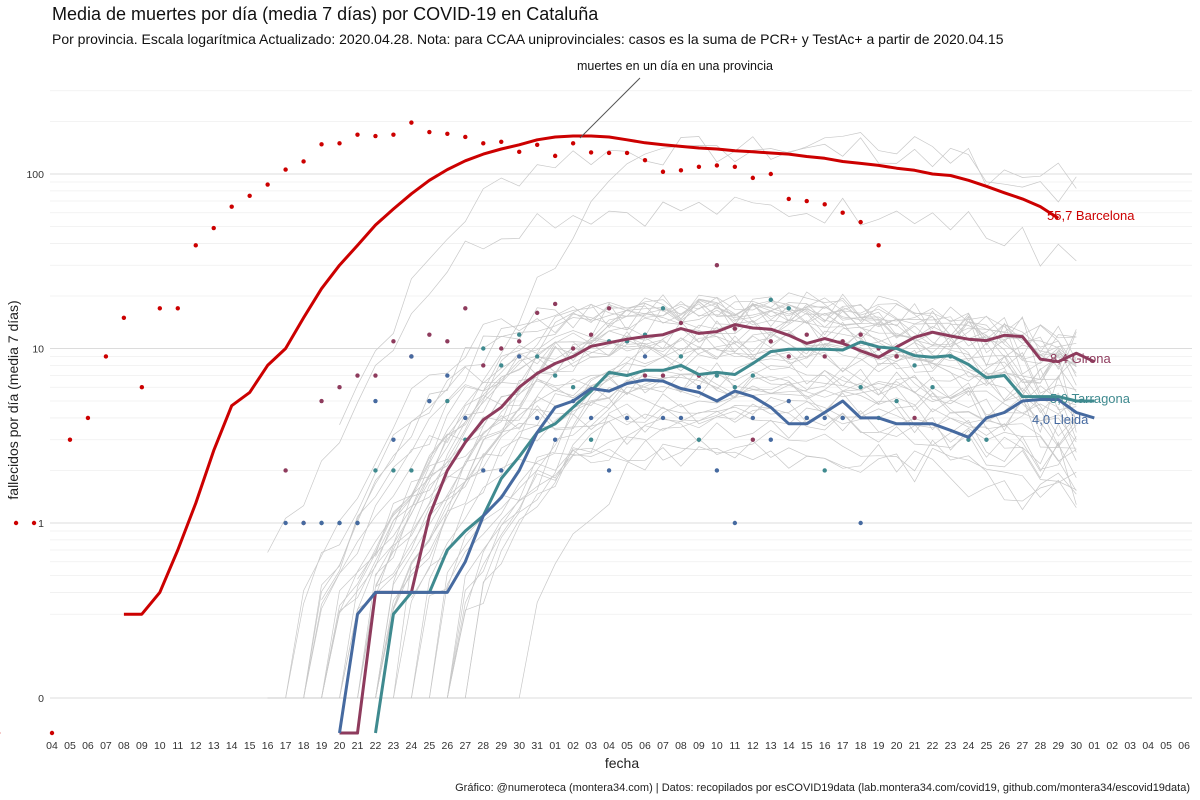 The width and height of the screenshot is (1200, 800). Describe the element at coordinates (663, 746) in the screenshot. I see `x-tick-label: 07` at that location.